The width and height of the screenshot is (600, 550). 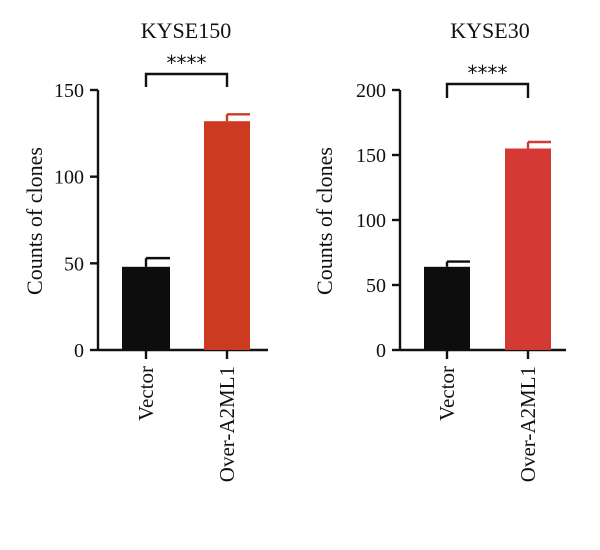 I want to click on chart-title: KYSE150, so click(x=186, y=30).